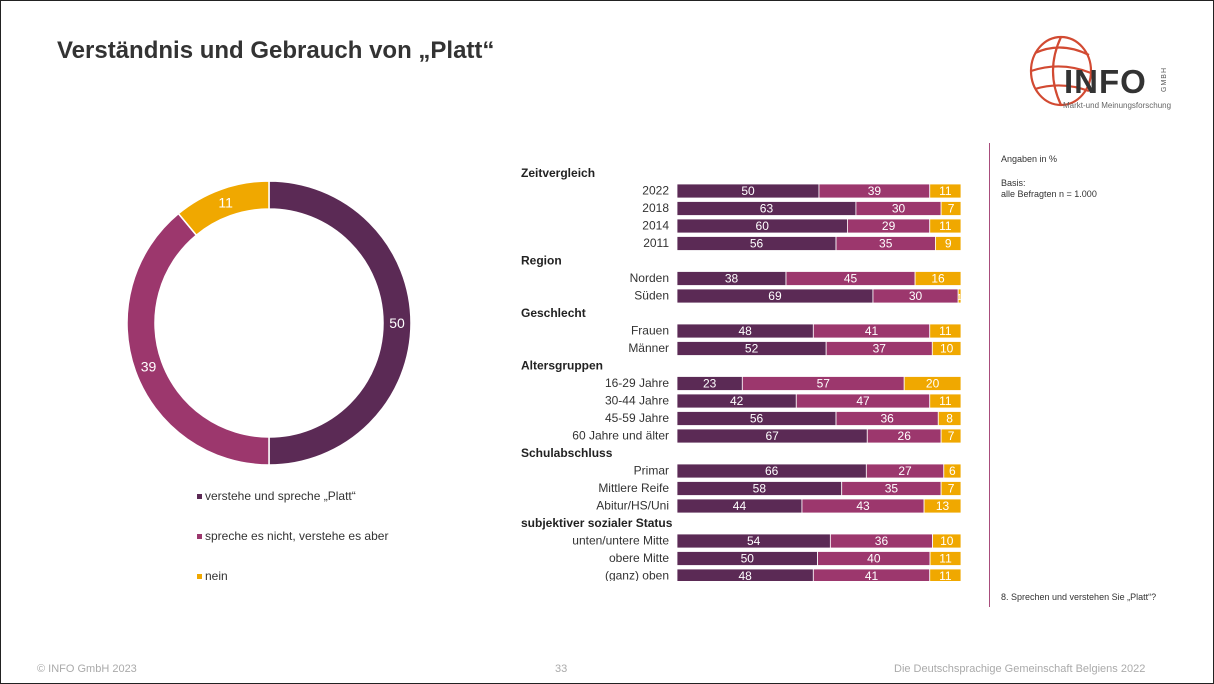  Describe the element at coordinates (1117, 105) in the screenshot. I see `logo-tagline: Markt-und Meinungsforschung` at that location.